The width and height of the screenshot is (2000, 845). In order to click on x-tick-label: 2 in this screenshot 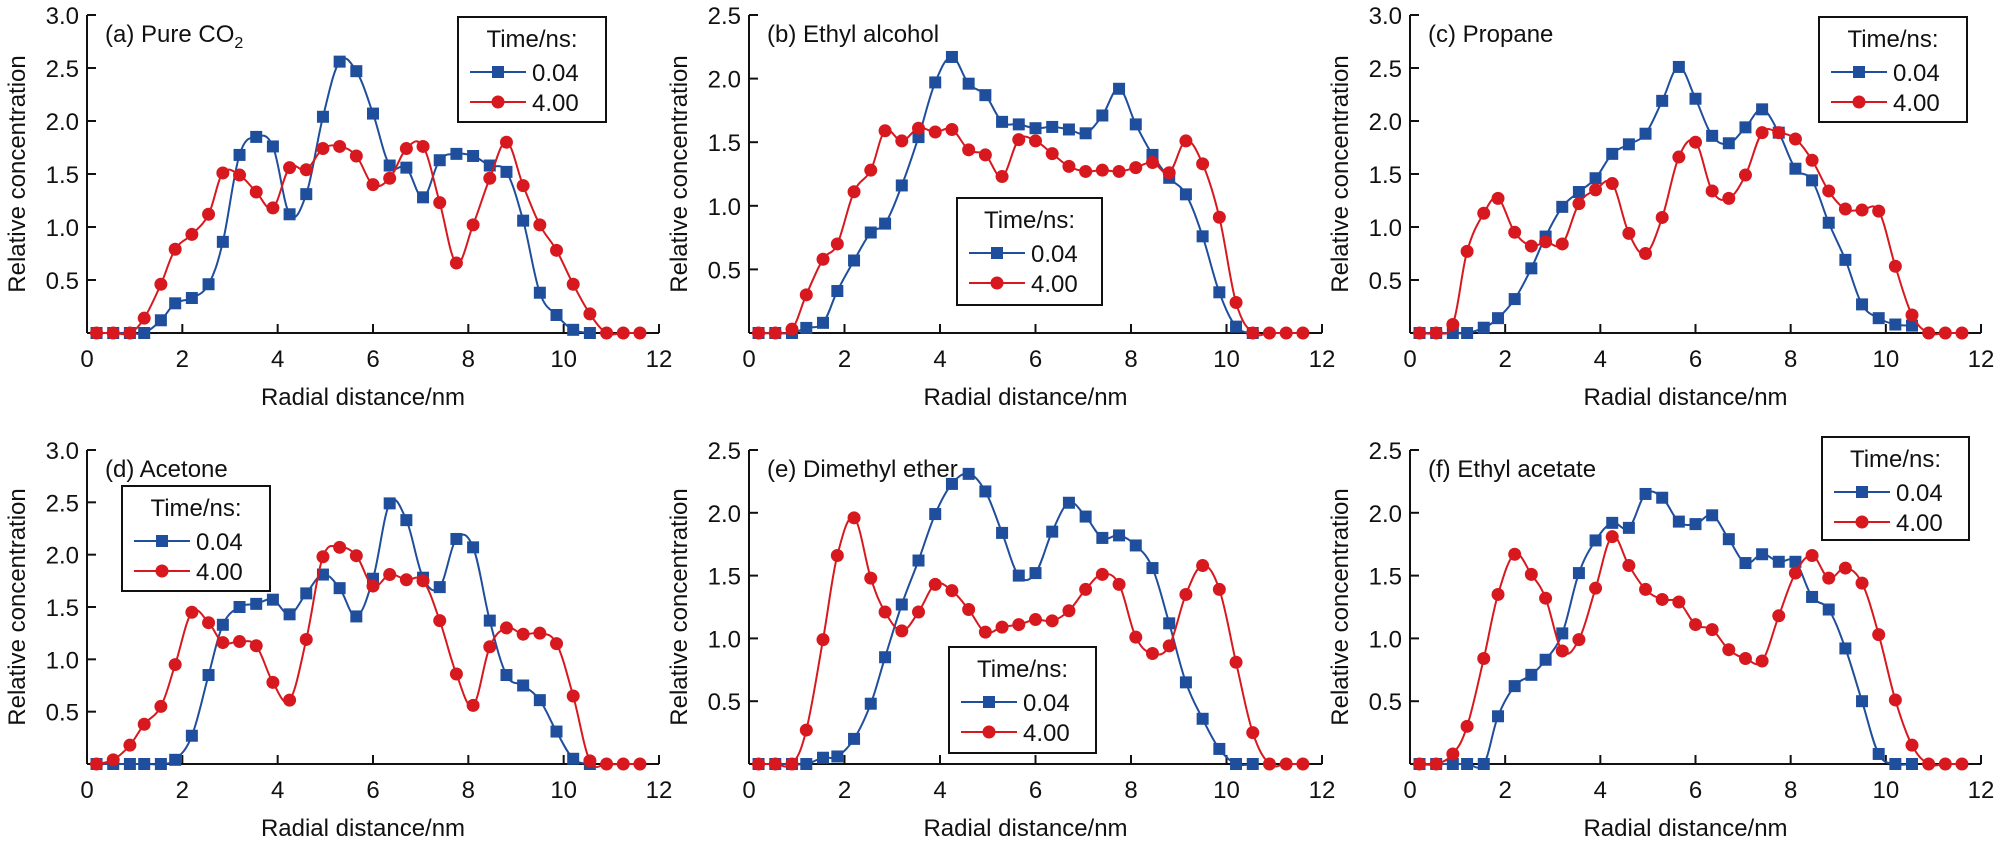, I will do `click(1504, 790)`.